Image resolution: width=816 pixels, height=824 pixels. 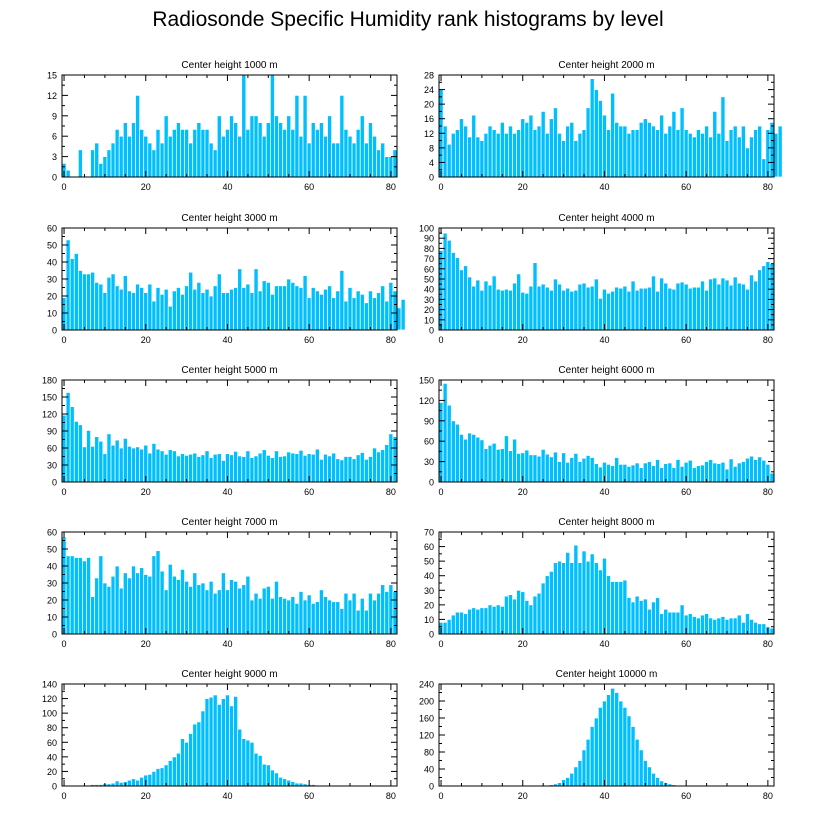 What do you see at coordinates (52, 314) in the screenshot?
I see `y-tick-label: 10` at bounding box center [52, 314].